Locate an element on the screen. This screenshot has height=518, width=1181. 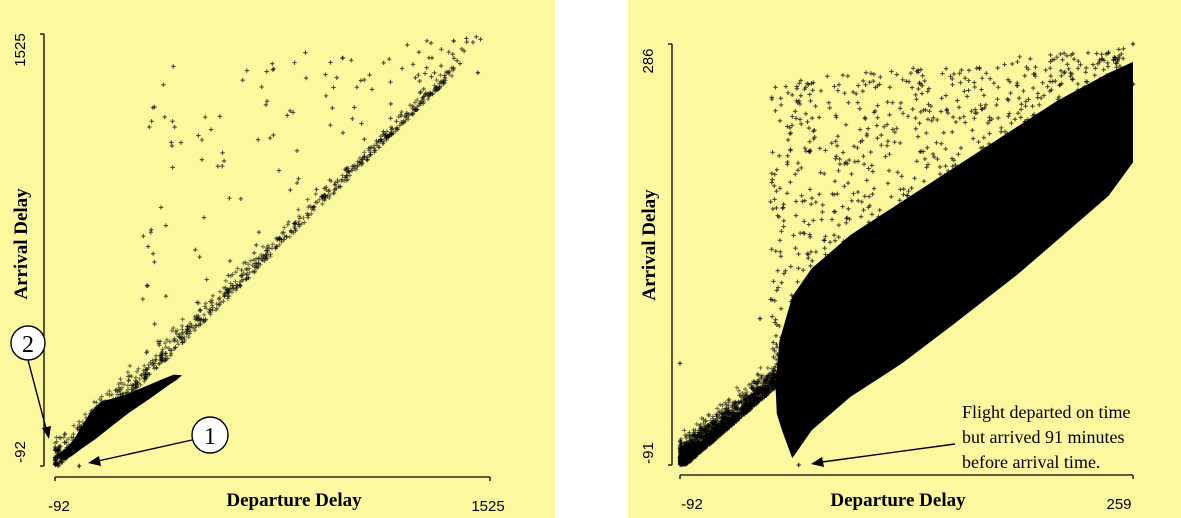
y-axis-title-left: Arrival Delay is located at coordinates (21, 244).